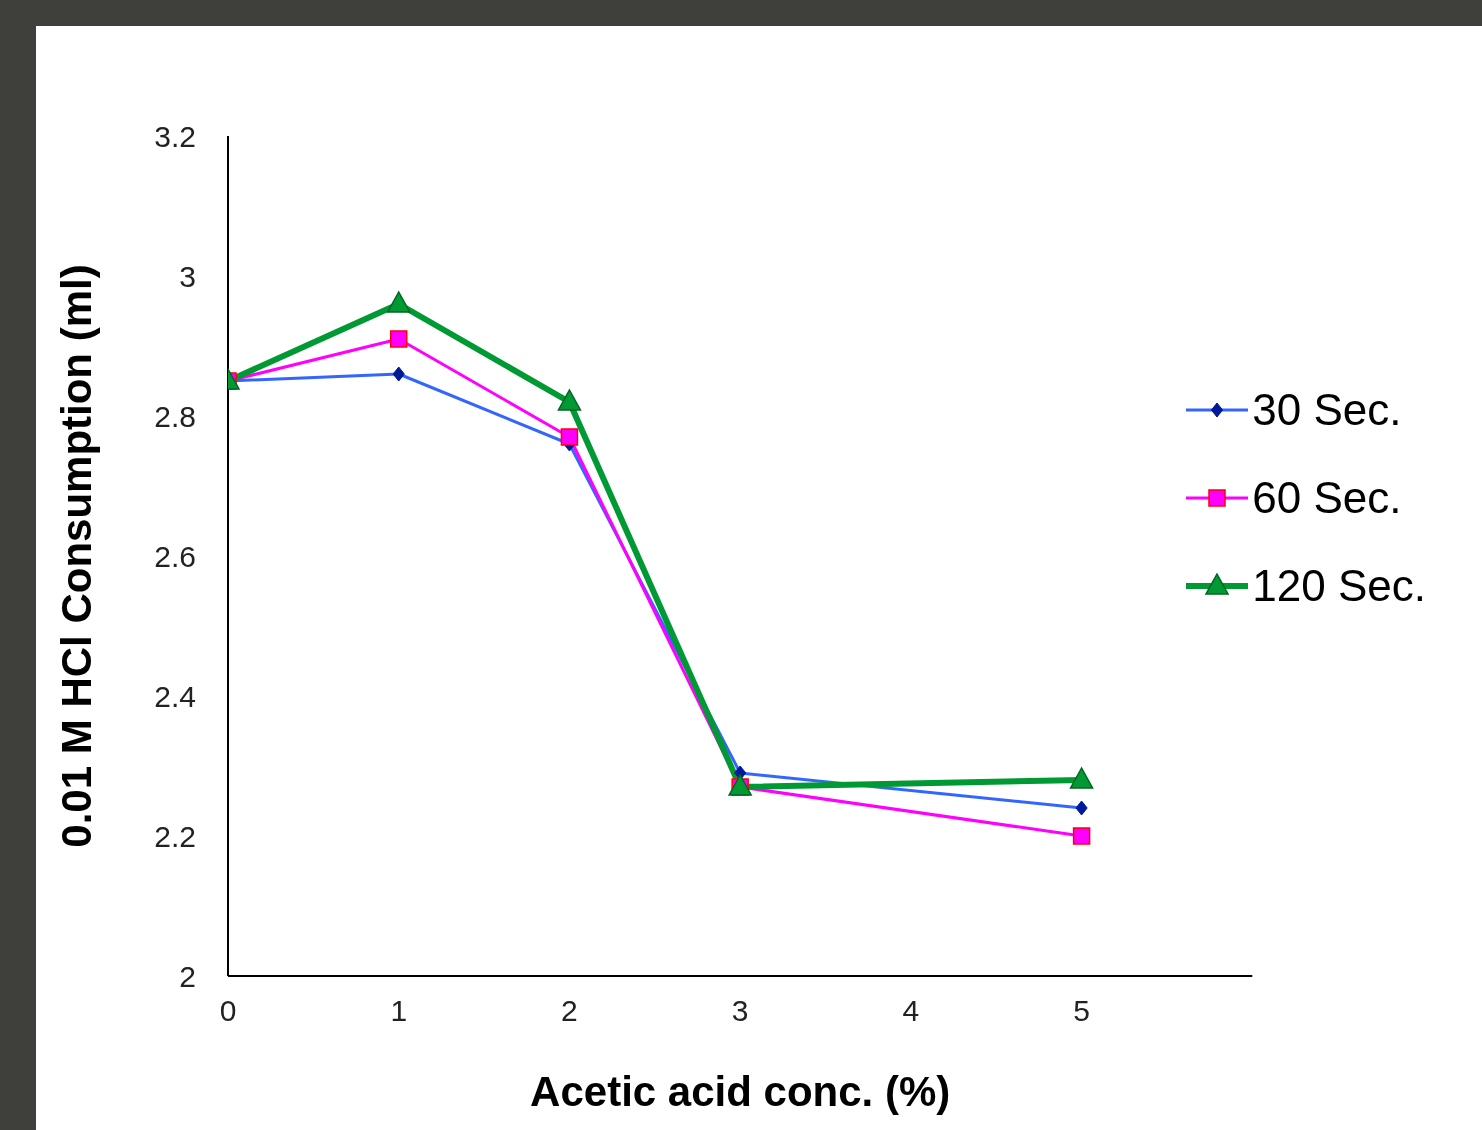 The width and height of the screenshot is (1482, 1130). What do you see at coordinates (740, 1011) in the screenshot?
I see `x-tick-label: 3` at bounding box center [740, 1011].